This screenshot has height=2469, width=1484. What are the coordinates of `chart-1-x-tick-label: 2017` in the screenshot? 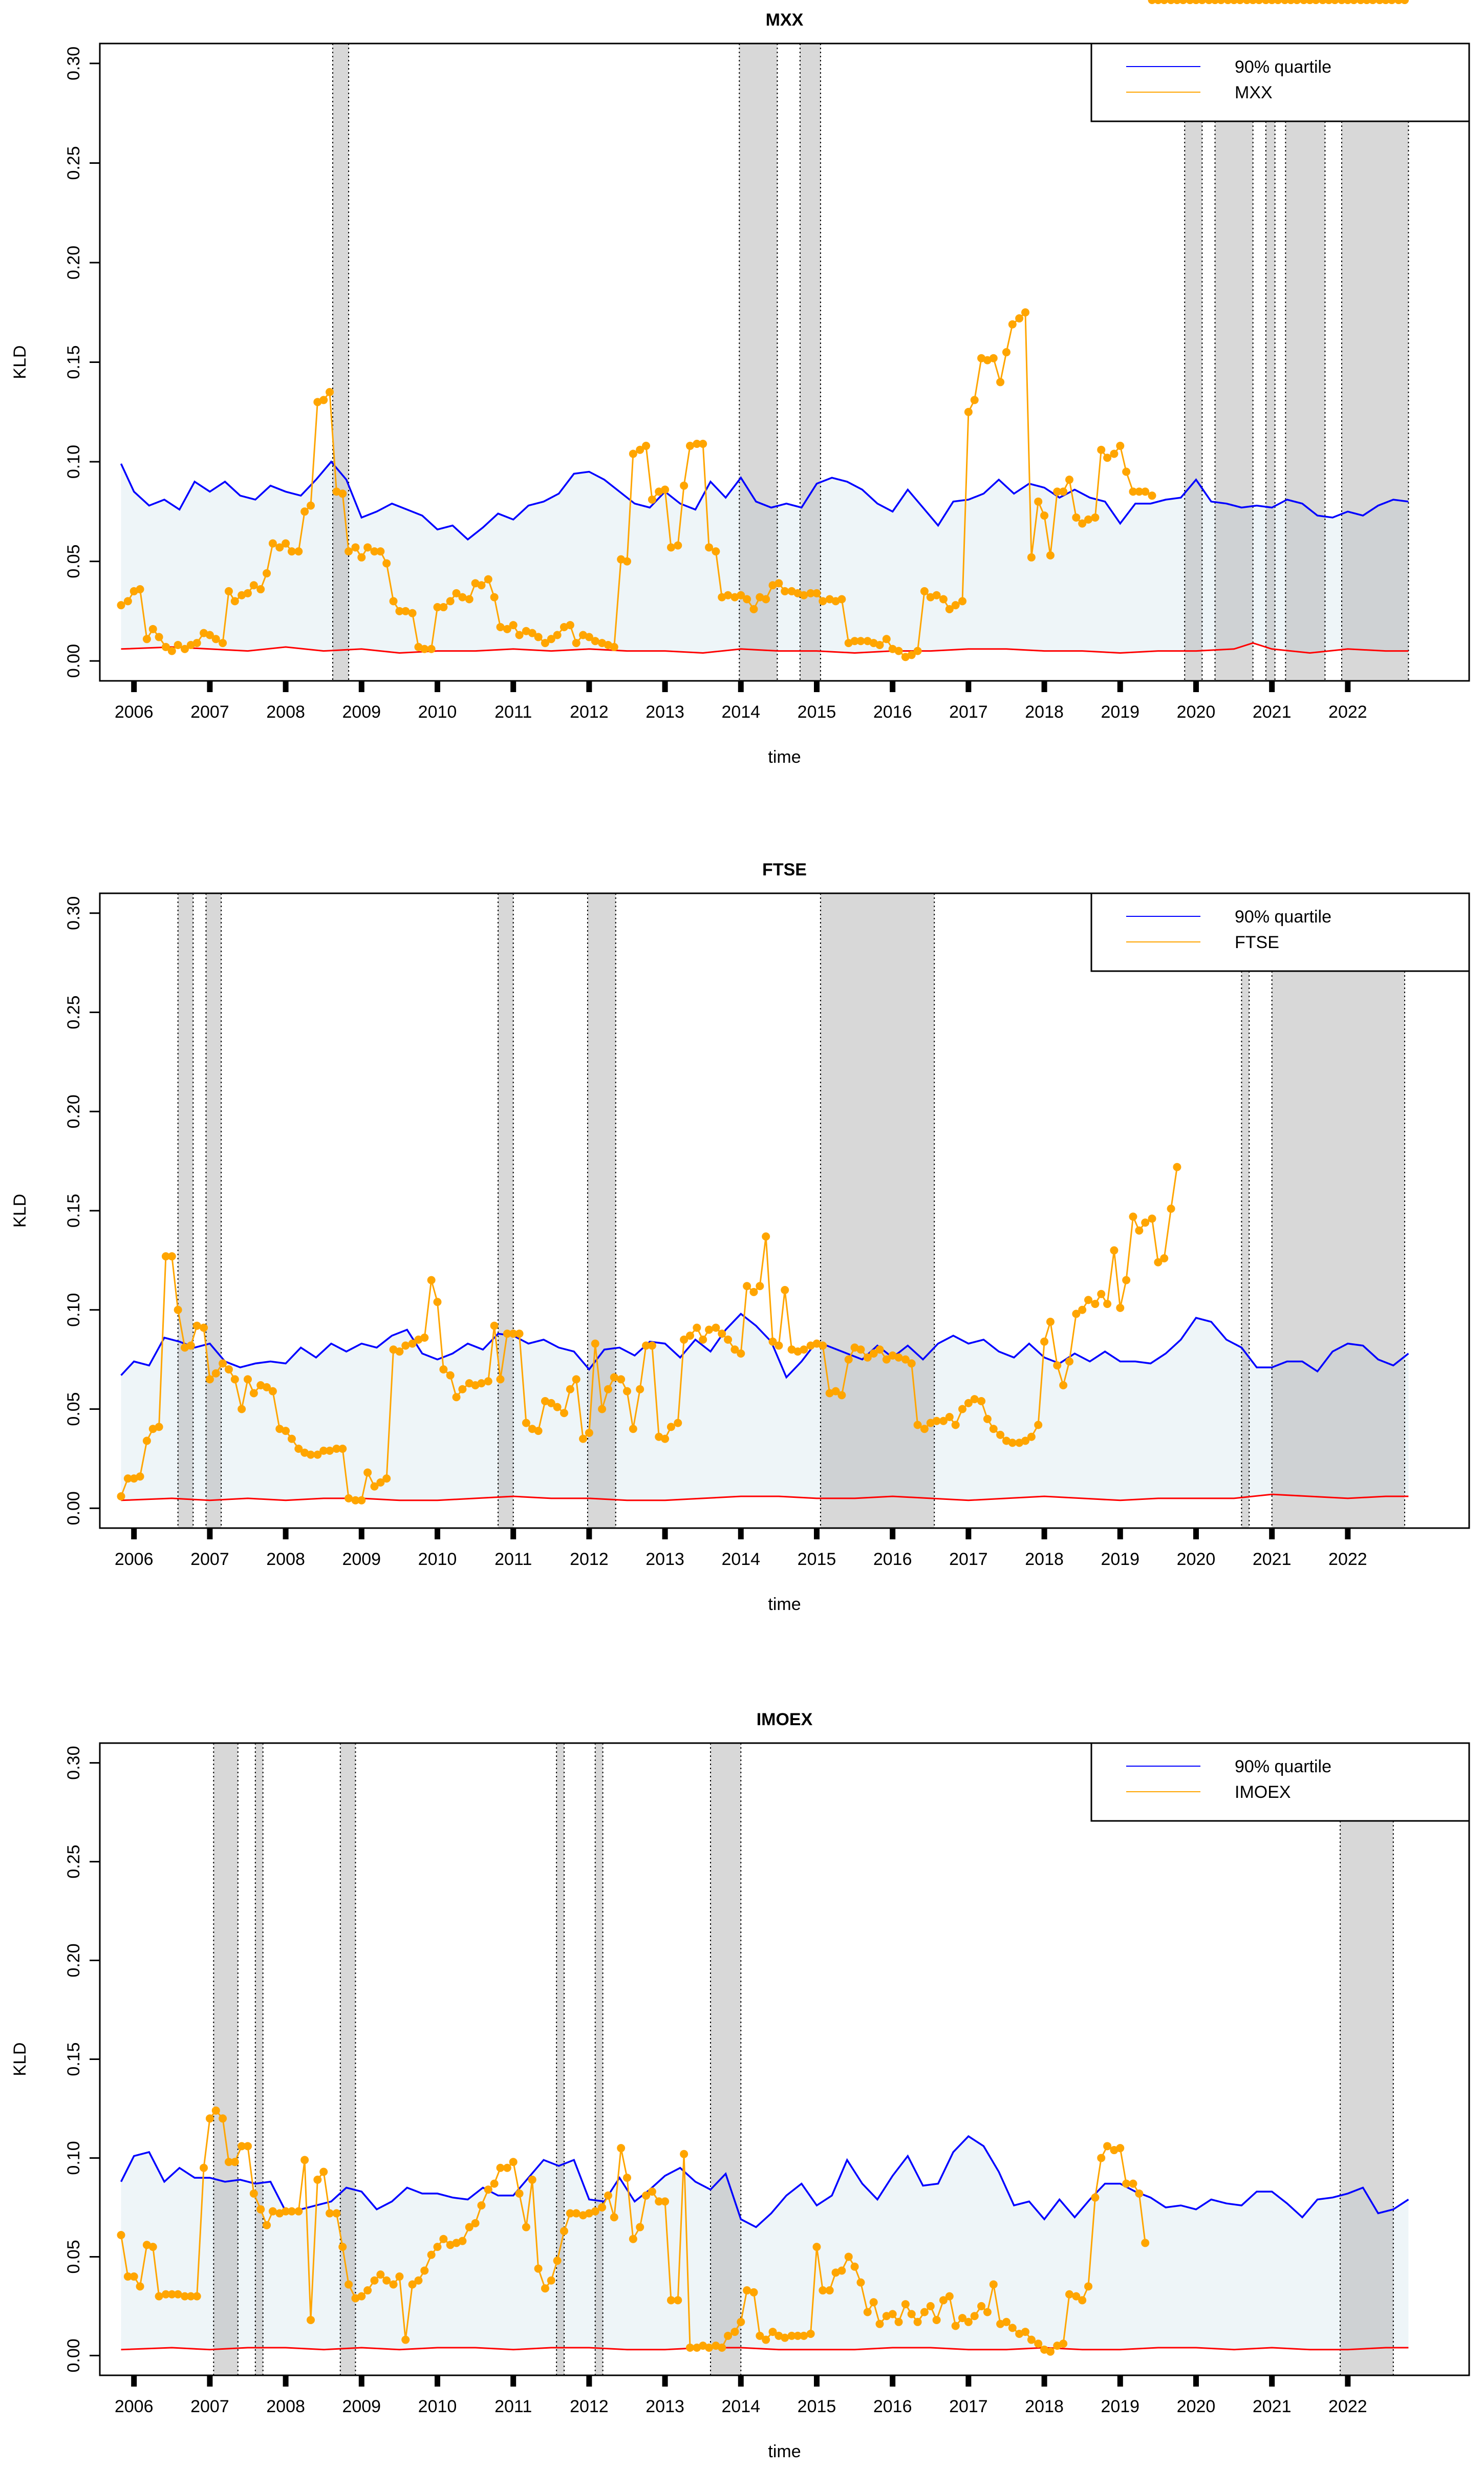 It's located at (968, 1559).